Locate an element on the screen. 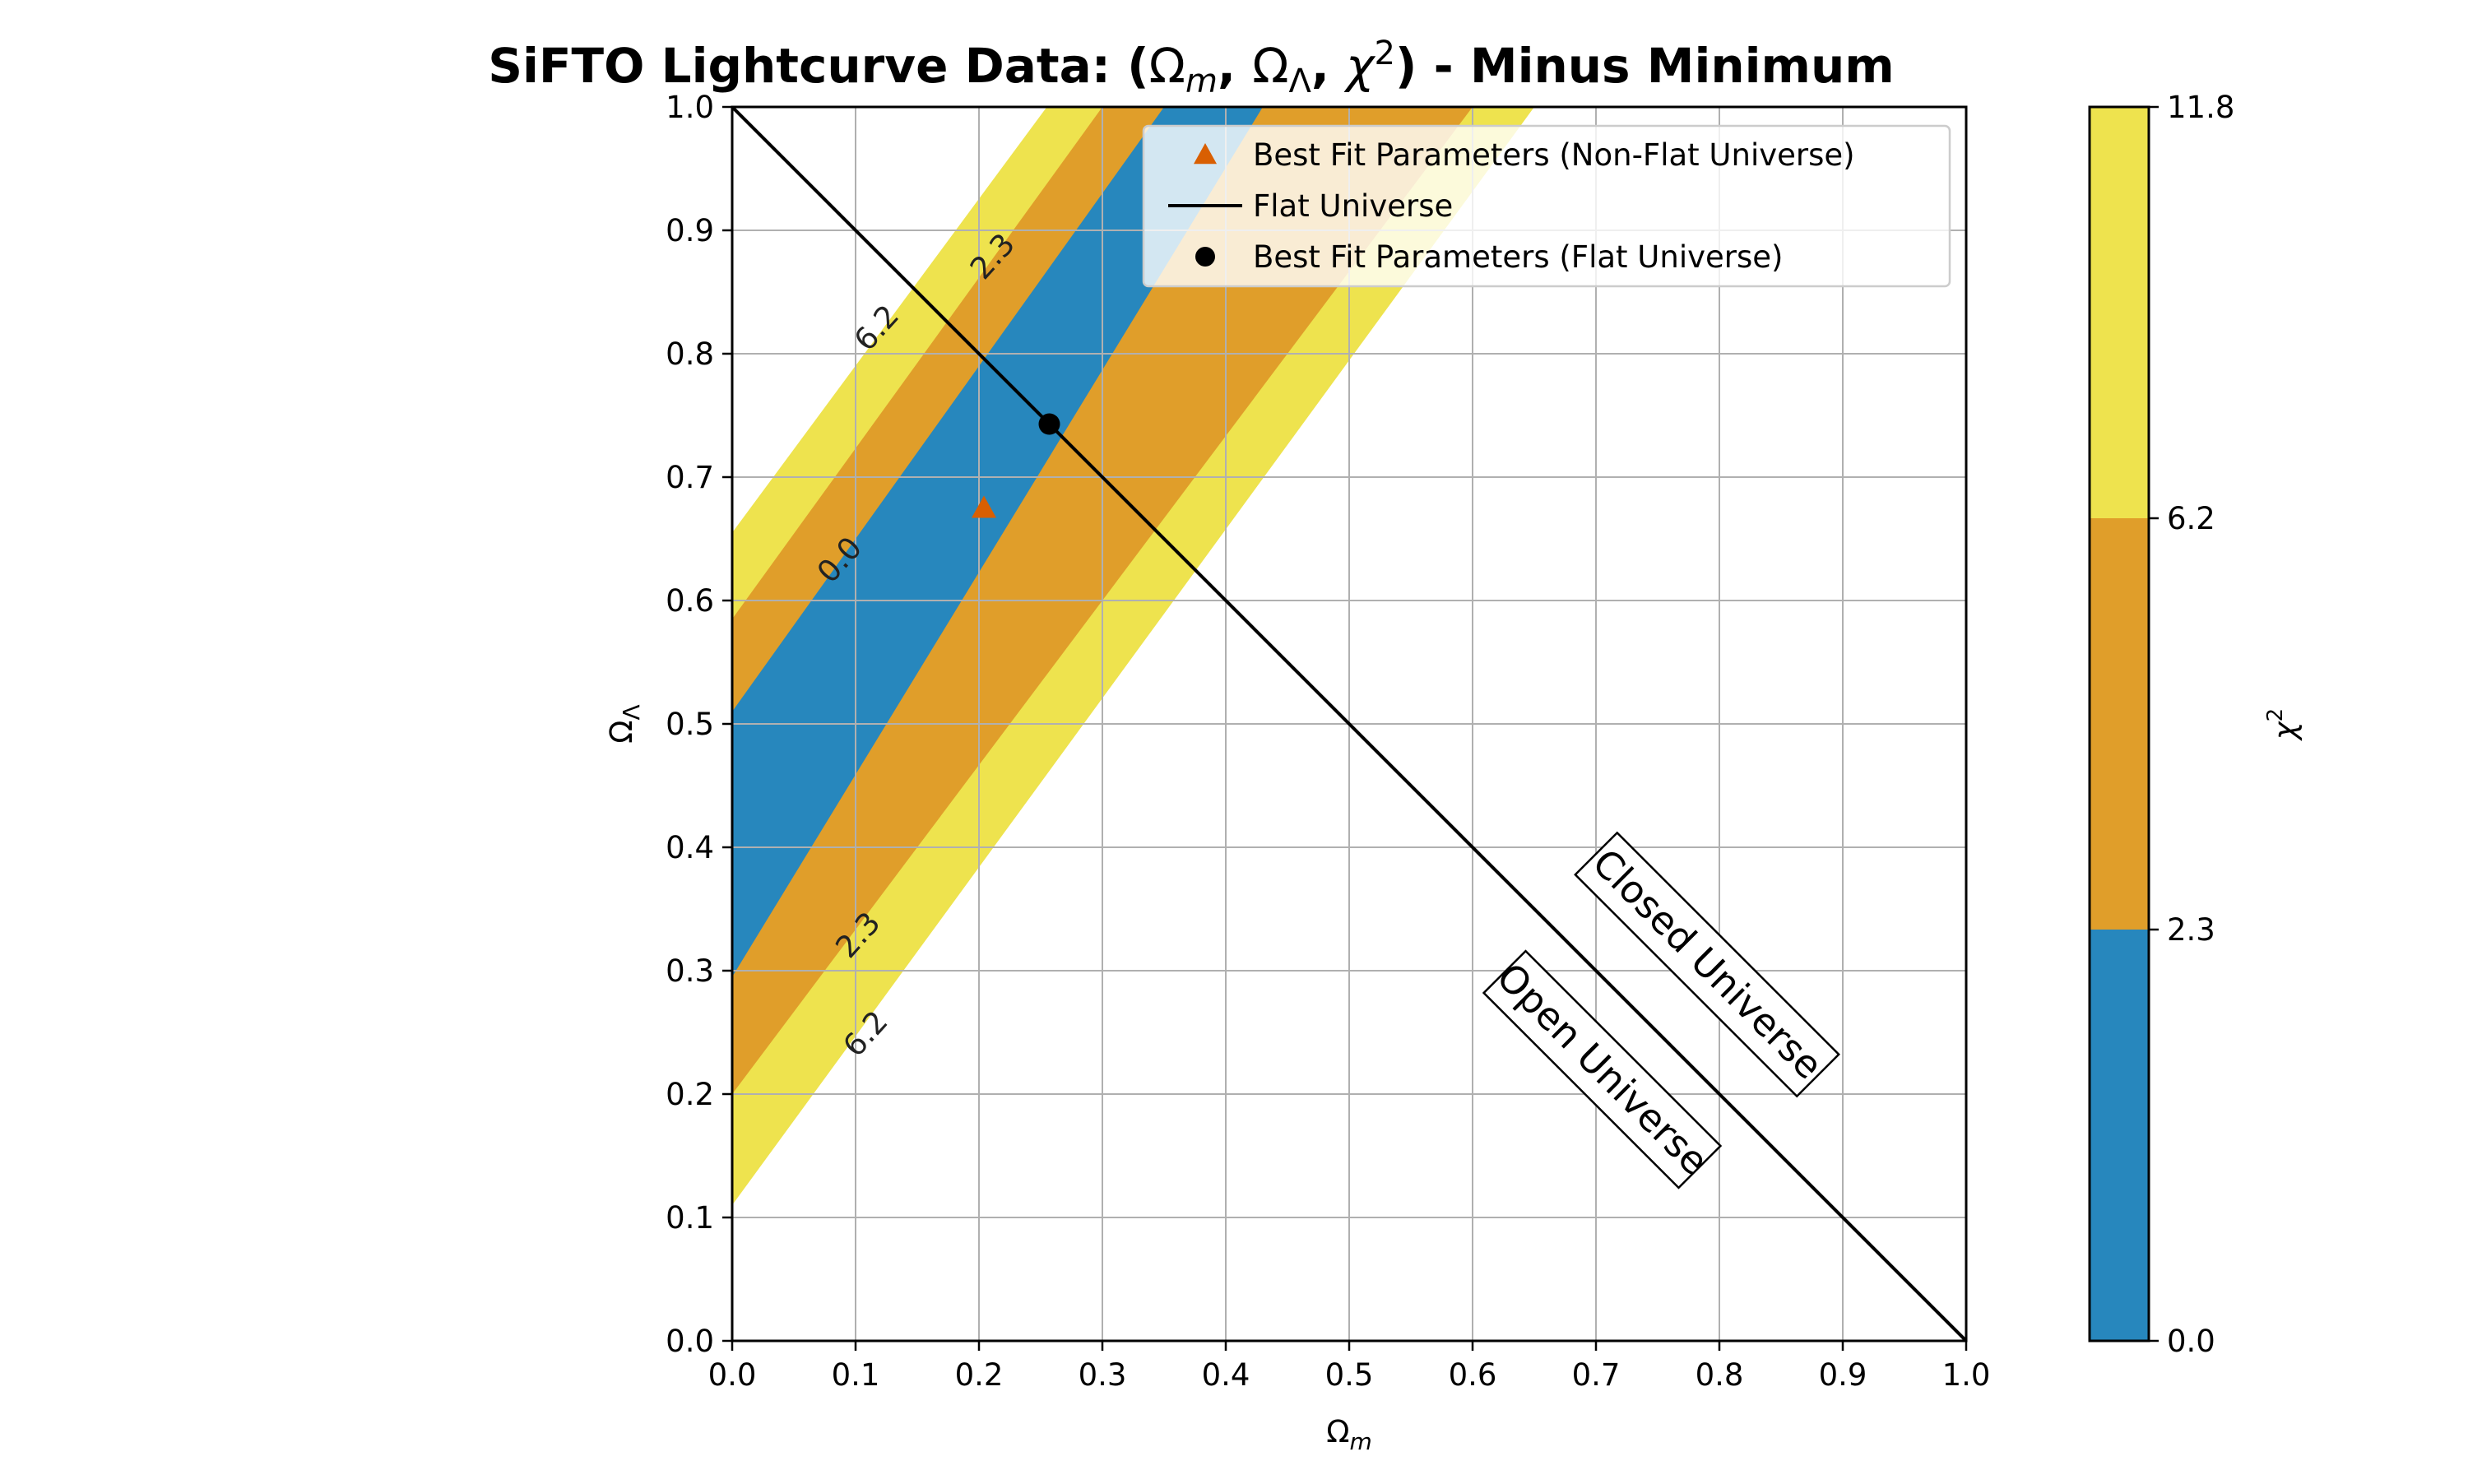 The width and height of the screenshot is (2468, 1484). colorbar-tick-label: 6.2 is located at coordinates (2191, 518).